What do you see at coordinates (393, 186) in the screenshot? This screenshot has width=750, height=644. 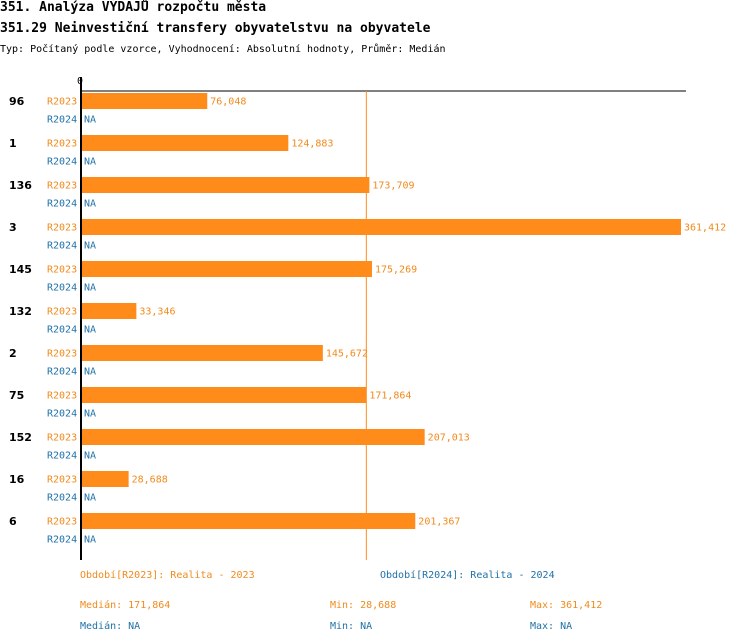 I see `data-label-r2023: 173,709` at bounding box center [393, 186].